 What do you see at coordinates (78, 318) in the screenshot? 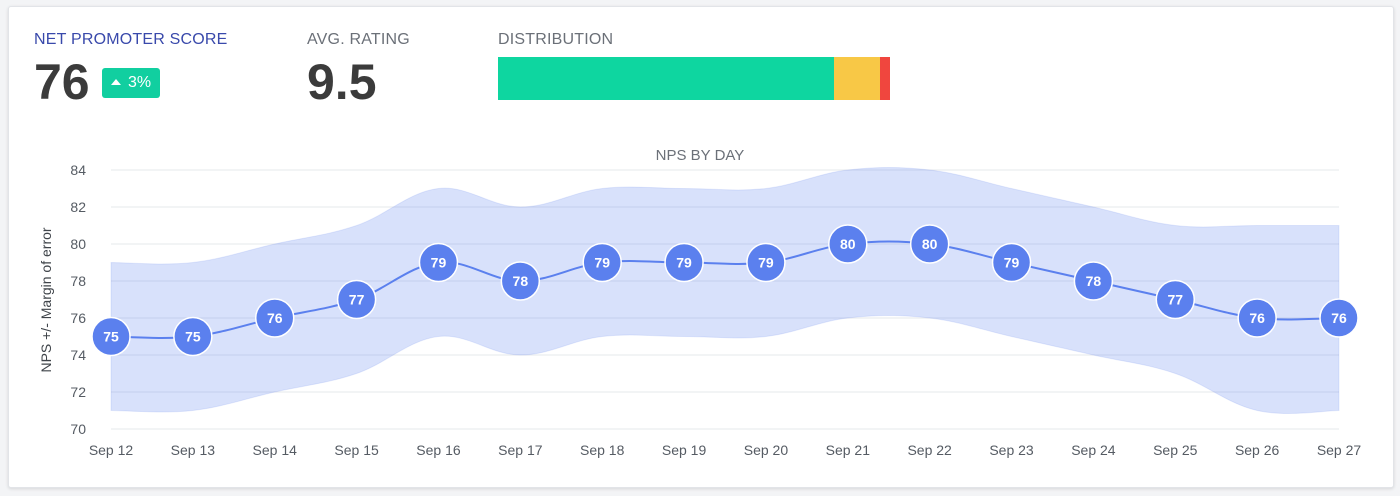
I see `y-tick-label: 76` at bounding box center [78, 318].